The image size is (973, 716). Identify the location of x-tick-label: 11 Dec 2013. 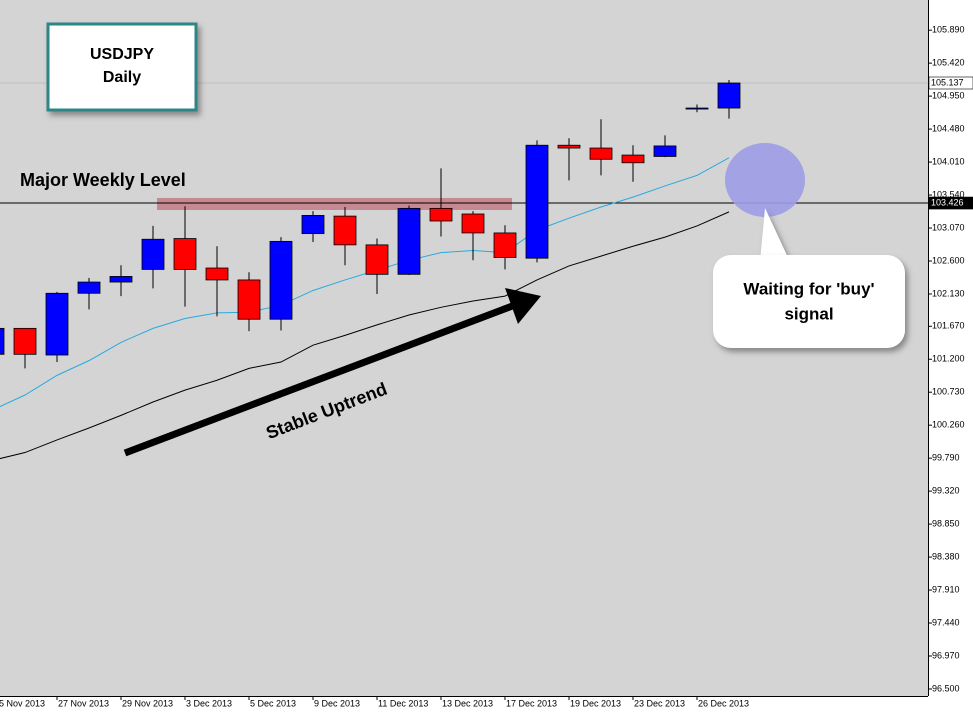
(403, 703).